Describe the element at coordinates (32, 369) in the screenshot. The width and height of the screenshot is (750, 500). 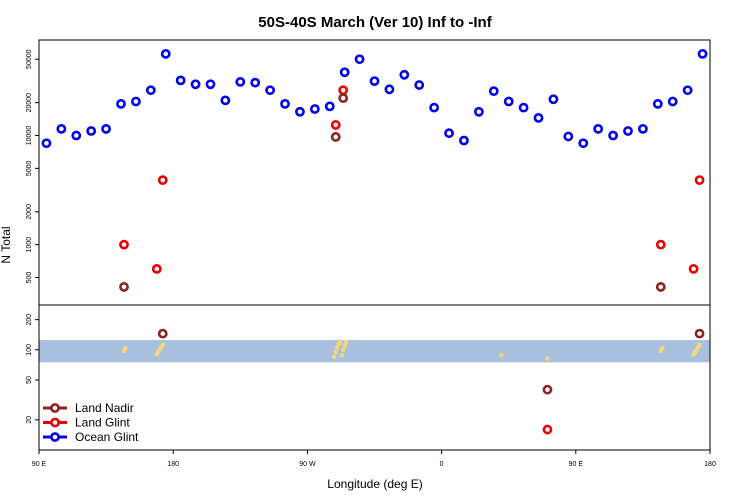
I see `y-axis-bottom: 20 50 100 200` at that location.